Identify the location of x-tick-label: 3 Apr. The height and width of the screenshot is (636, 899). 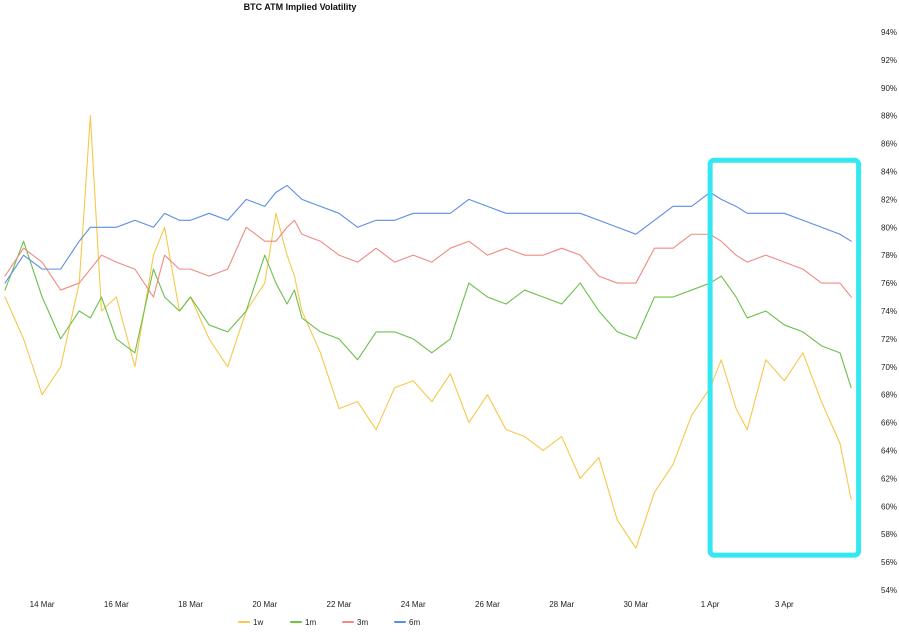
(784, 604).